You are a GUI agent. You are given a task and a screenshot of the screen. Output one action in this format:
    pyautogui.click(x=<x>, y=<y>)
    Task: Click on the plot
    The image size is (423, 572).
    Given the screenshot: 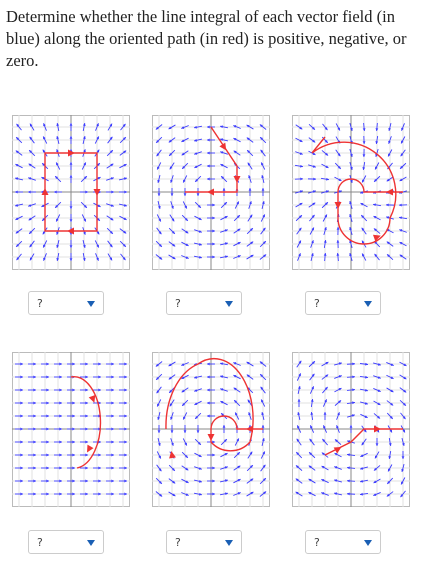 What is the action you would take?
    pyautogui.click(x=351, y=429)
    